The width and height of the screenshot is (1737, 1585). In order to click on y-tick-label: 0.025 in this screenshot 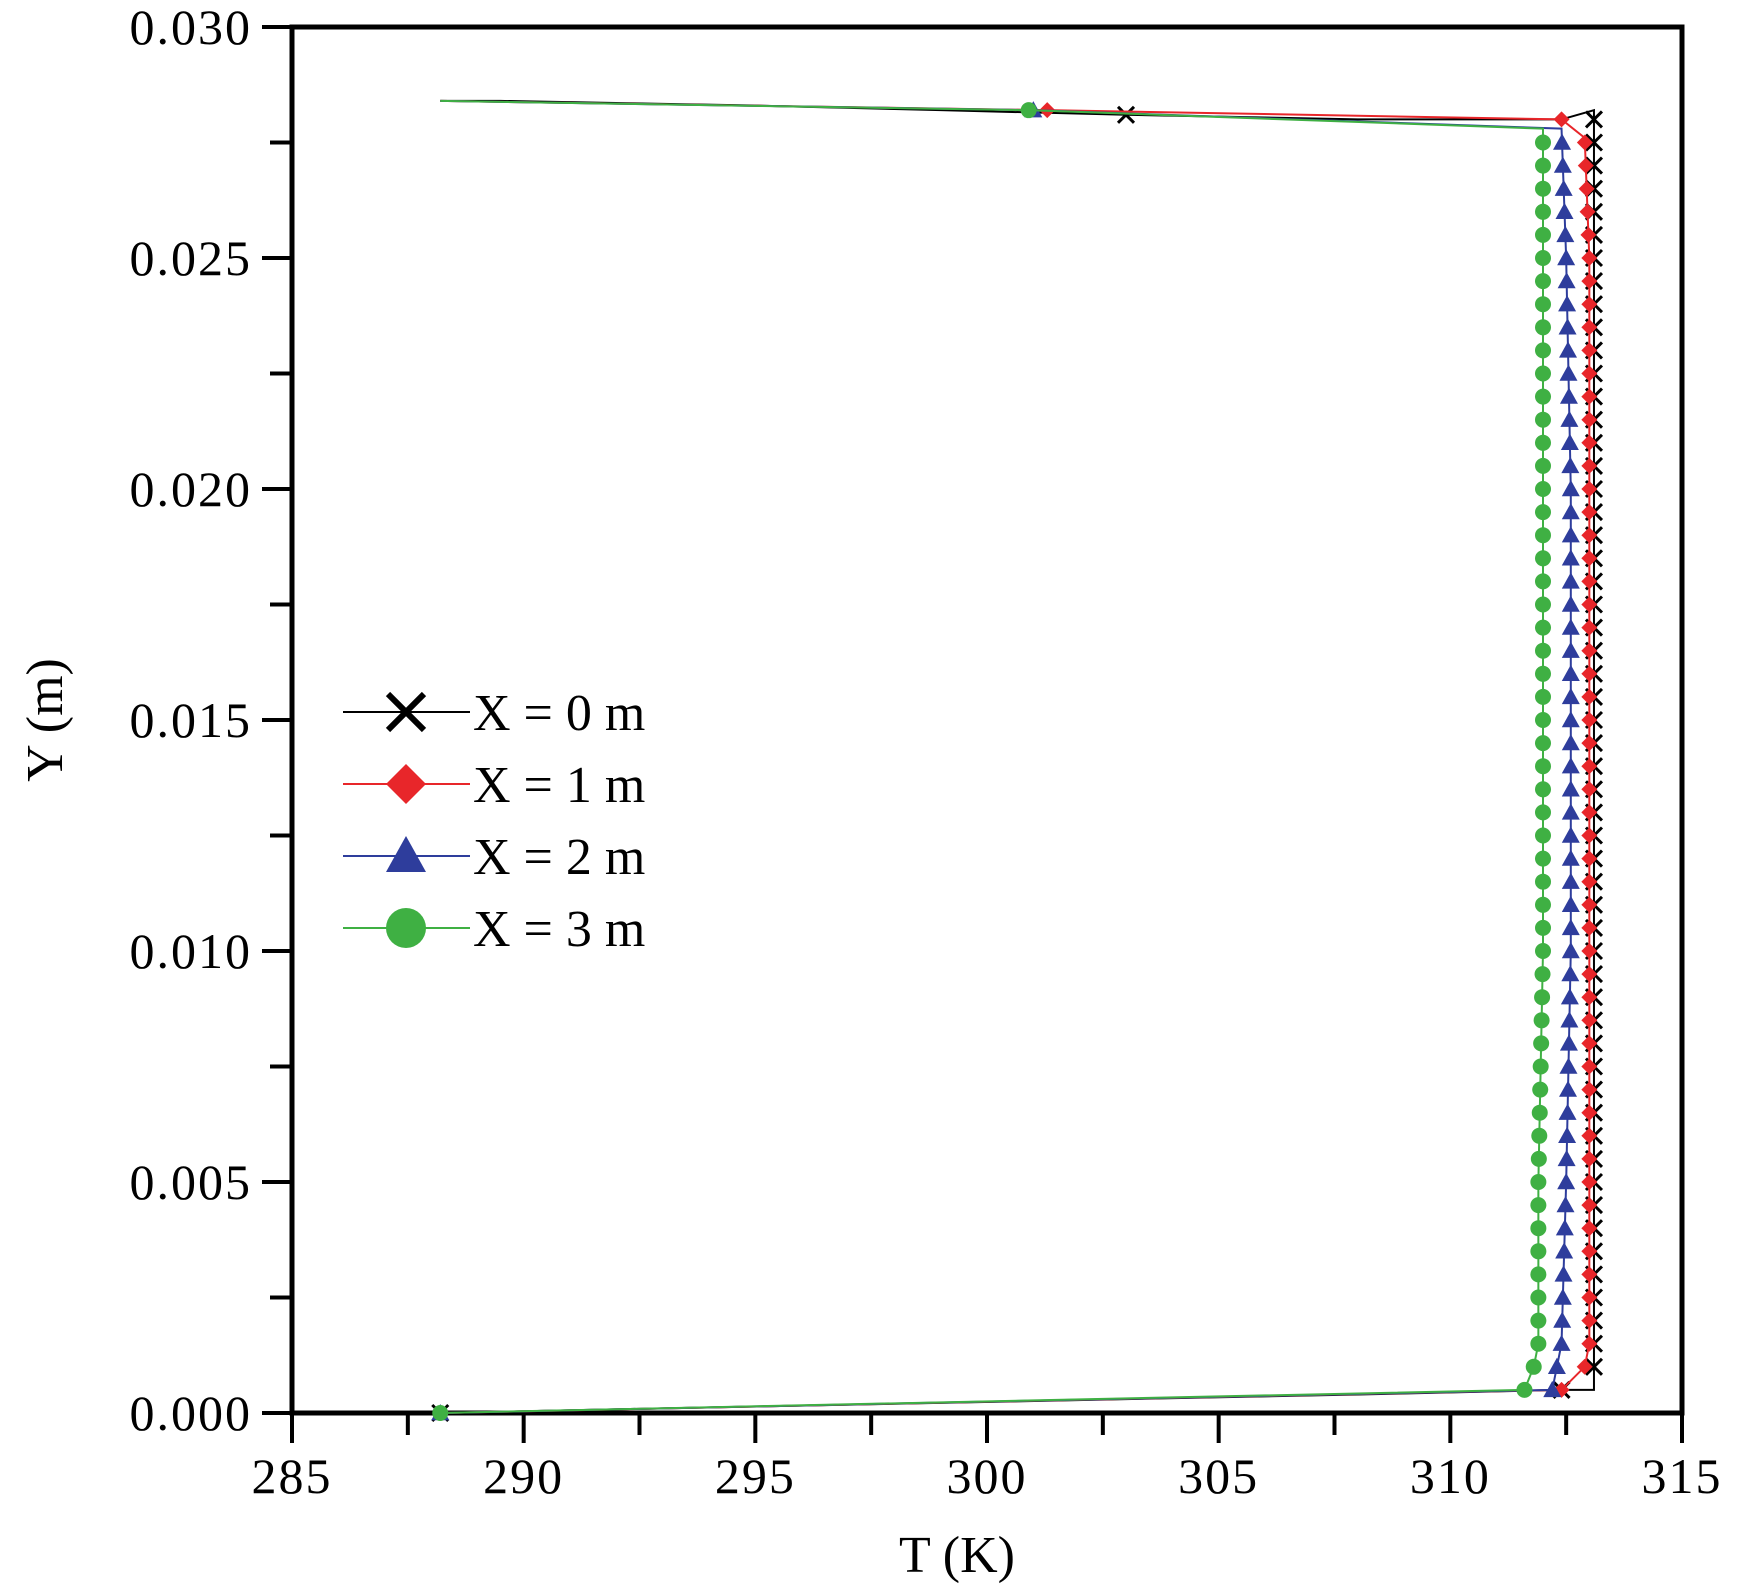, I will do `click(191, 258)`.